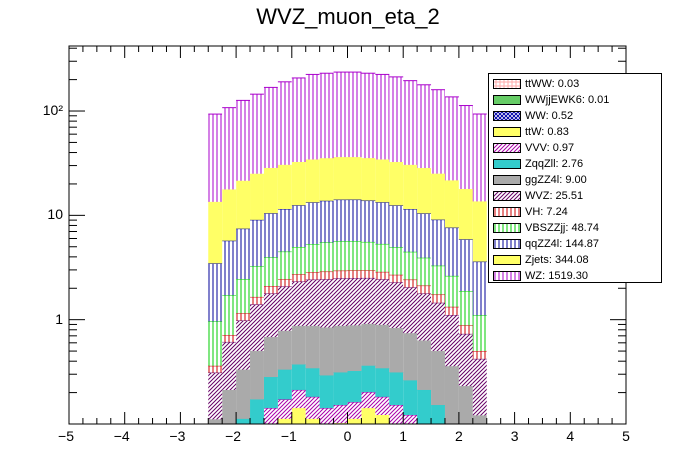  I want to click on legend-label: VH: 7.24, so click(546, 212).